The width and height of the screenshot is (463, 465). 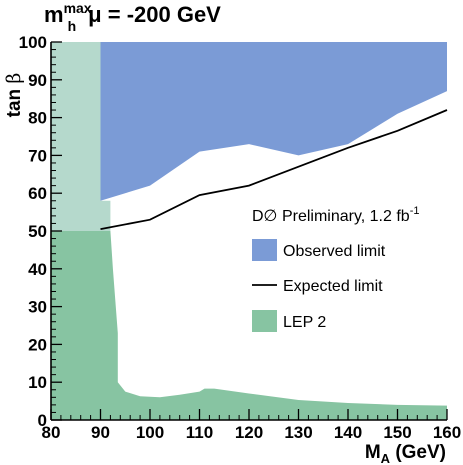 I want to click on x-tick-label: 140, so click(x=348, y=432).